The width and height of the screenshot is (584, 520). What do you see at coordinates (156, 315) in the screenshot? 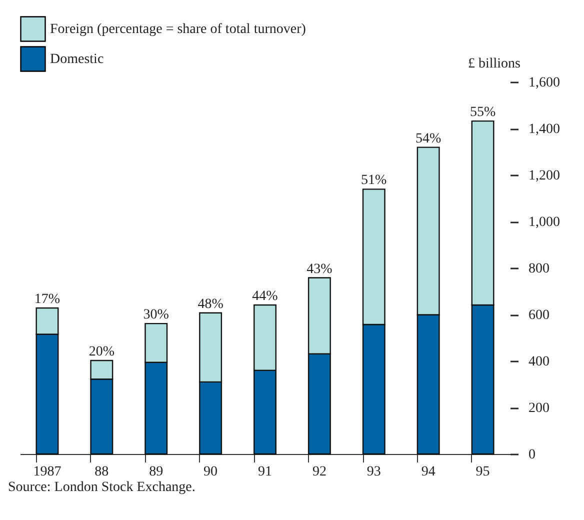
I see `annotation: 30%` at bounding box center [156, 315].